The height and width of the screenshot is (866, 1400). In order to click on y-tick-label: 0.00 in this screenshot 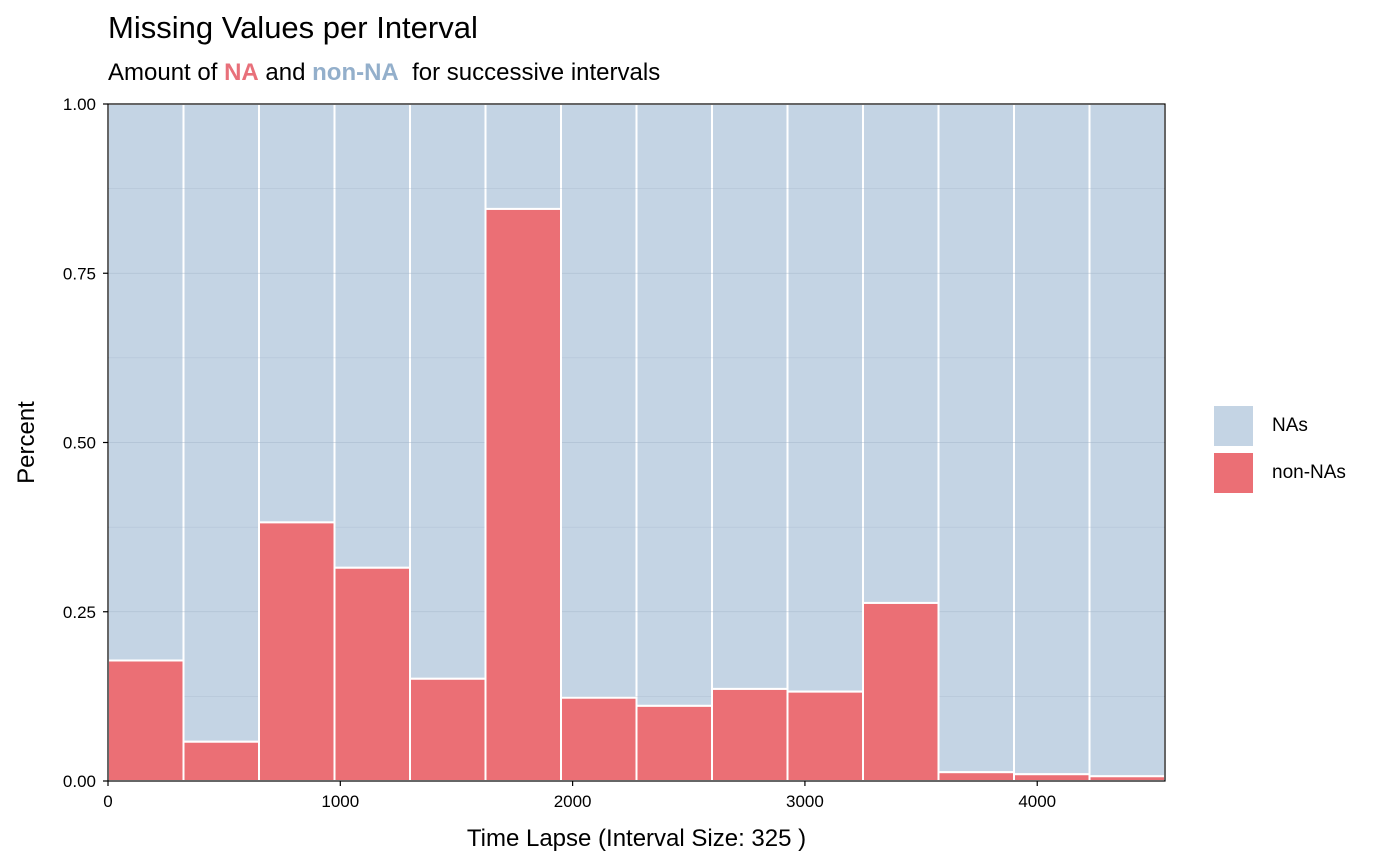, I will do `click(79, 781)`.